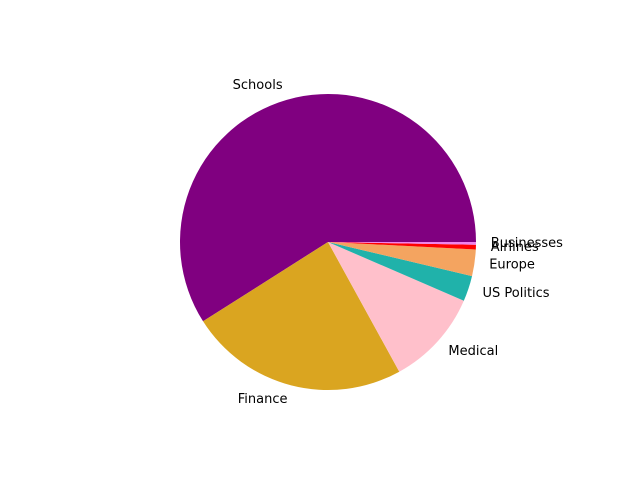  What do you see at coordinates (396, 307) in the screenshot?
I see `pie-slice-medical` at bounding box center [396, 307].